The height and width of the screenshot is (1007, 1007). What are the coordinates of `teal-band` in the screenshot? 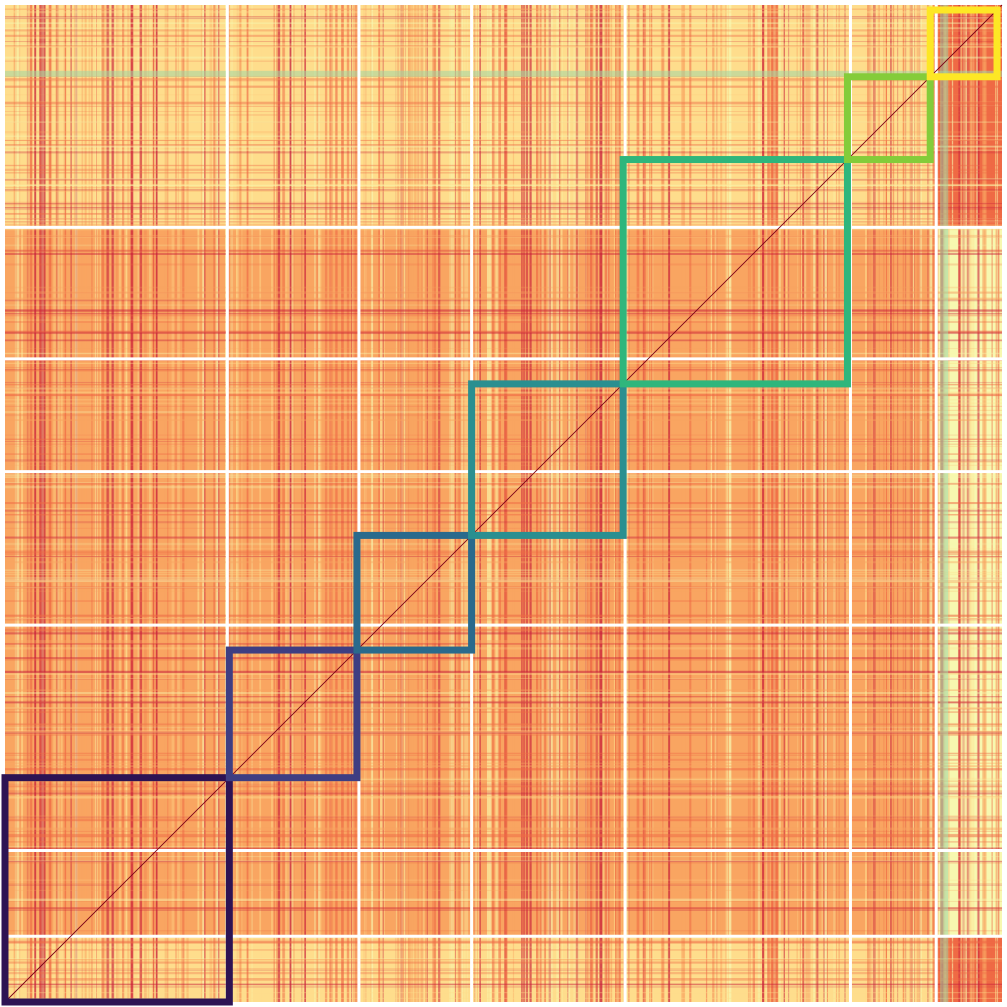 It's located at (944, 503).